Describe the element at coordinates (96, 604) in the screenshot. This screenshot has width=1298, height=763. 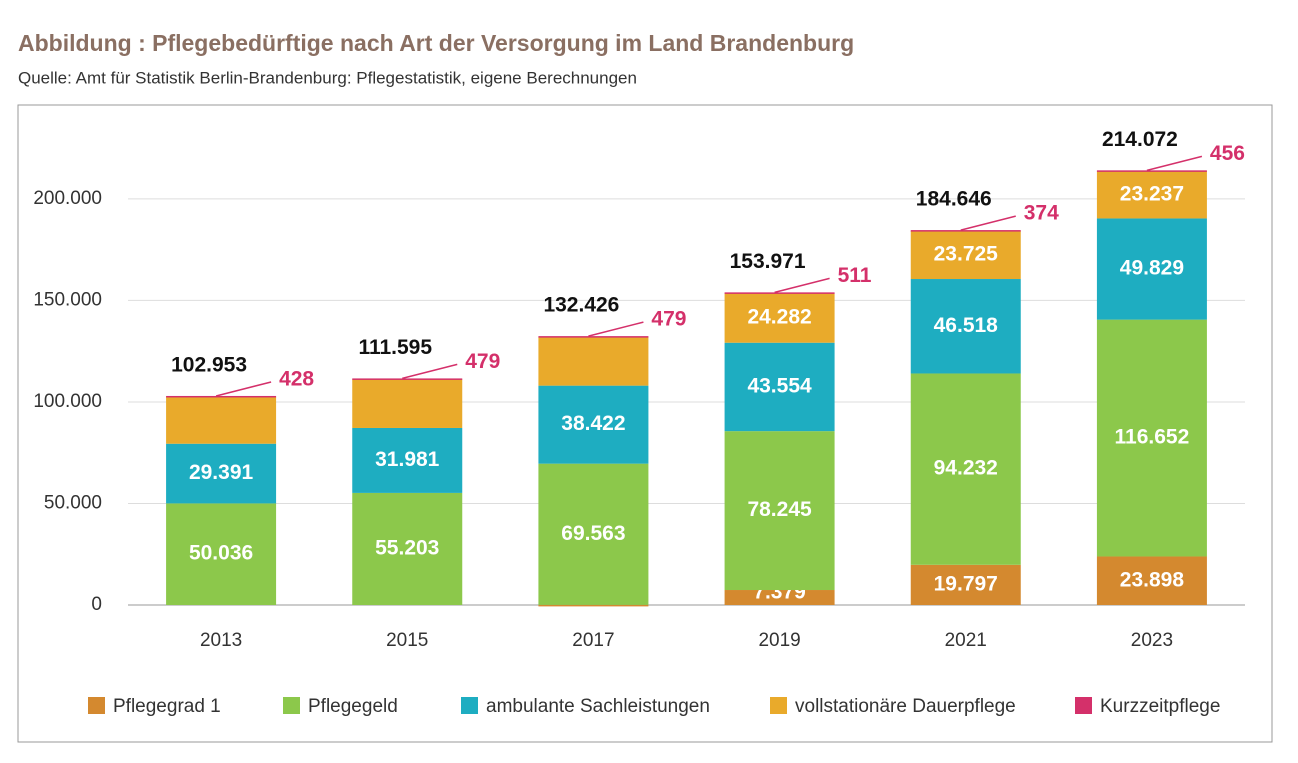
I see `y-tick-label: 0` at that location.